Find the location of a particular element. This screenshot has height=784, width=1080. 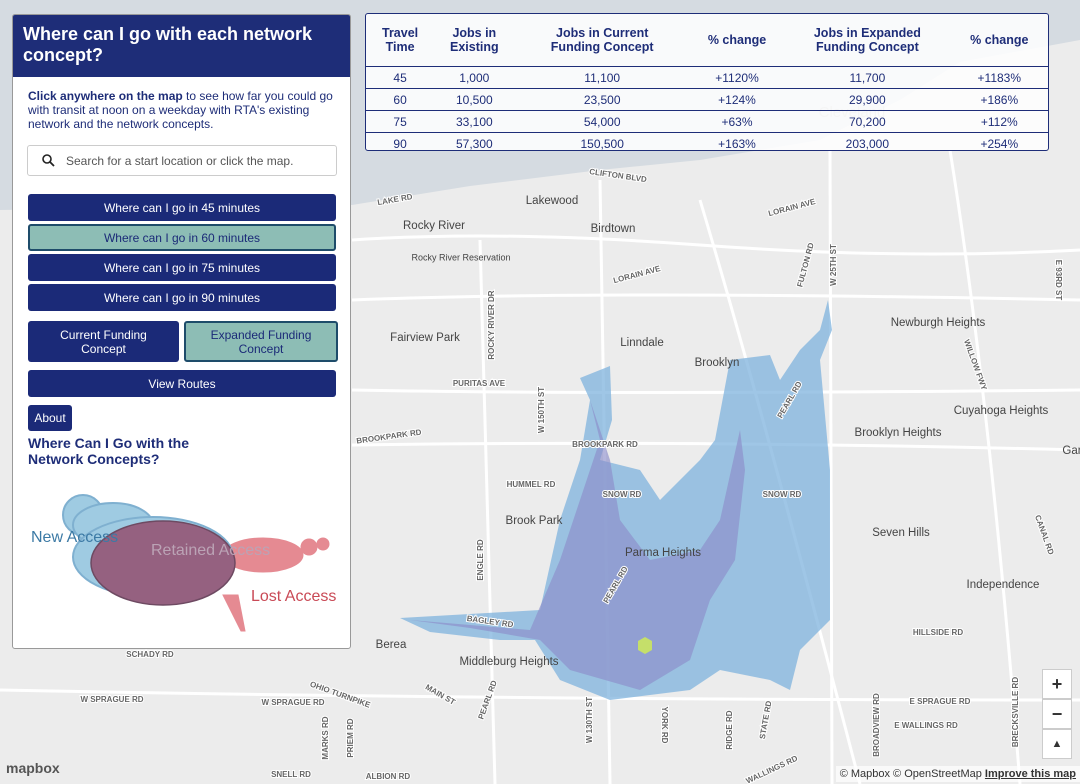

place-label: Parma Heights is located at coordinates (663, 553).